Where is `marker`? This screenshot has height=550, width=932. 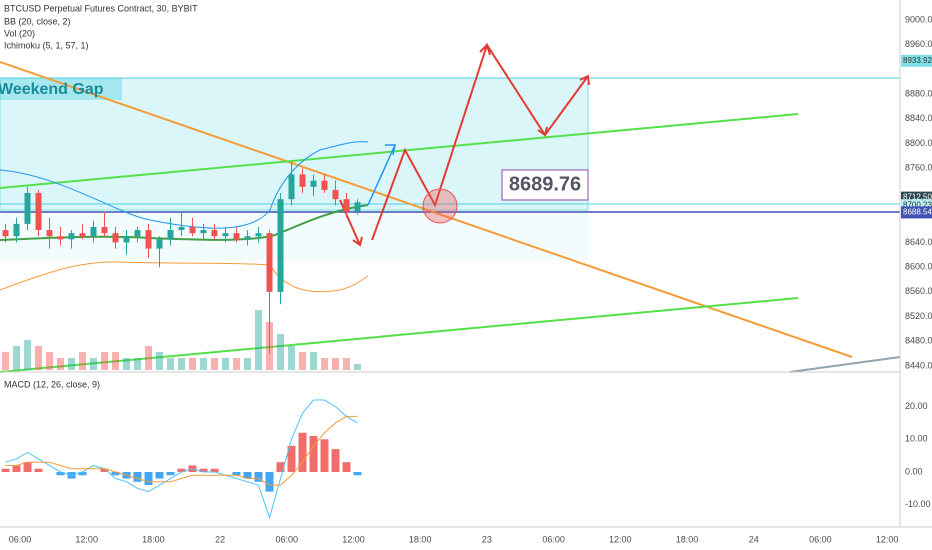
marker is located at coordinates (440, 206).